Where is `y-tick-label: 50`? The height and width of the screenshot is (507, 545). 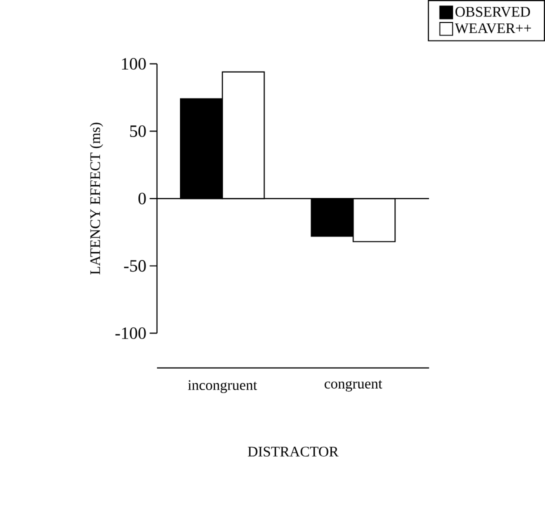
y-tick-label: 50 is located at coordinates (138, 131).